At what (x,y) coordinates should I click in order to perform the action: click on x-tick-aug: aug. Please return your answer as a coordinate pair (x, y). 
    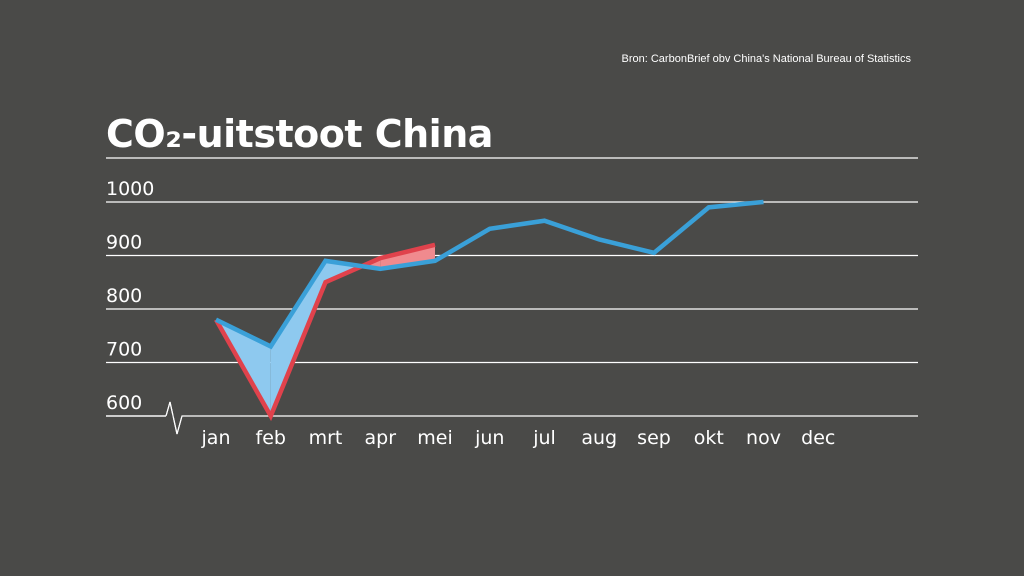
    Looking at the image, I should click on (599, 438).